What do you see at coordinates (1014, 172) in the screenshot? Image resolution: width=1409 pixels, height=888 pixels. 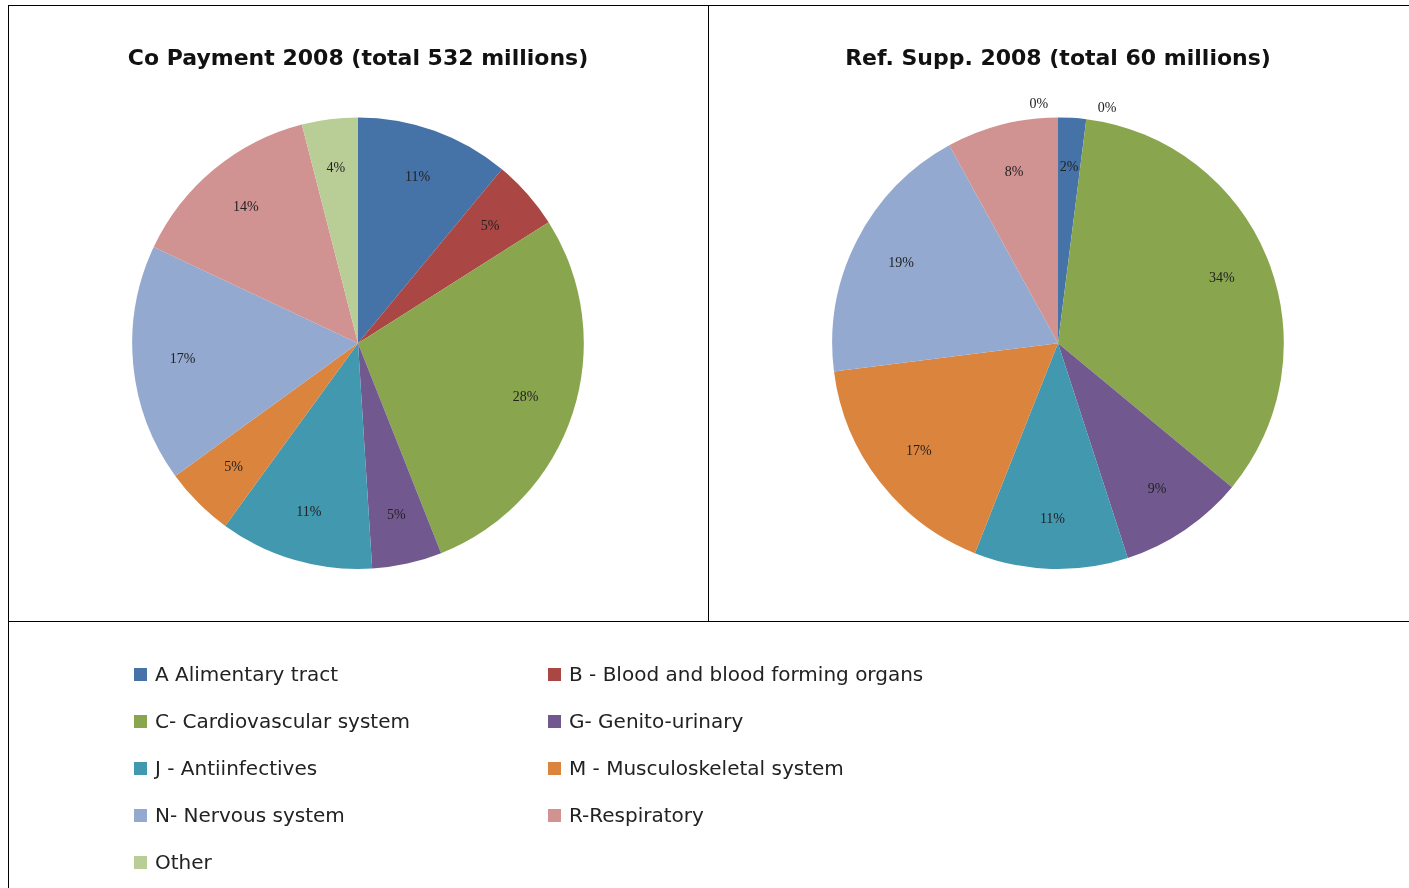 I see `data-label: 8%` at bounding box center [1014, 172].